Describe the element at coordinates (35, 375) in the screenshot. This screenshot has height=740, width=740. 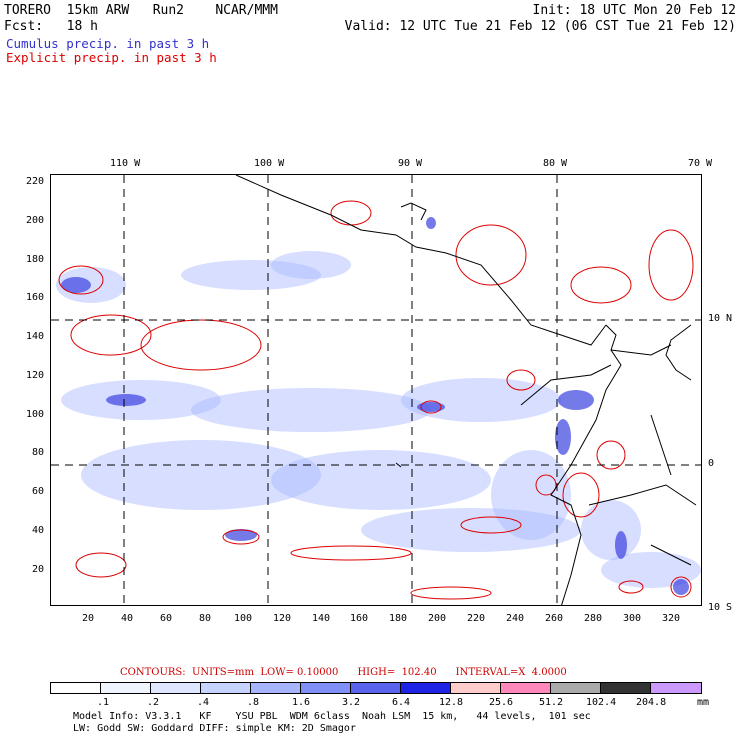
I see `y-label: 120` at that location.